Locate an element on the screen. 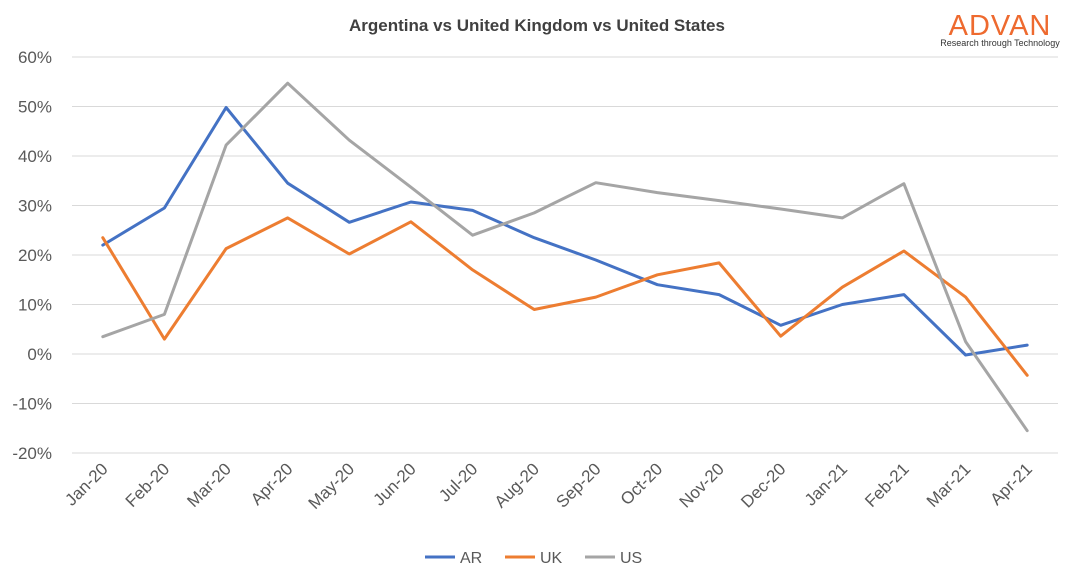 Image resolution: width=1073 pixels, height=582 pixels. legend-label-us: US is located at coordinates (631, 558).